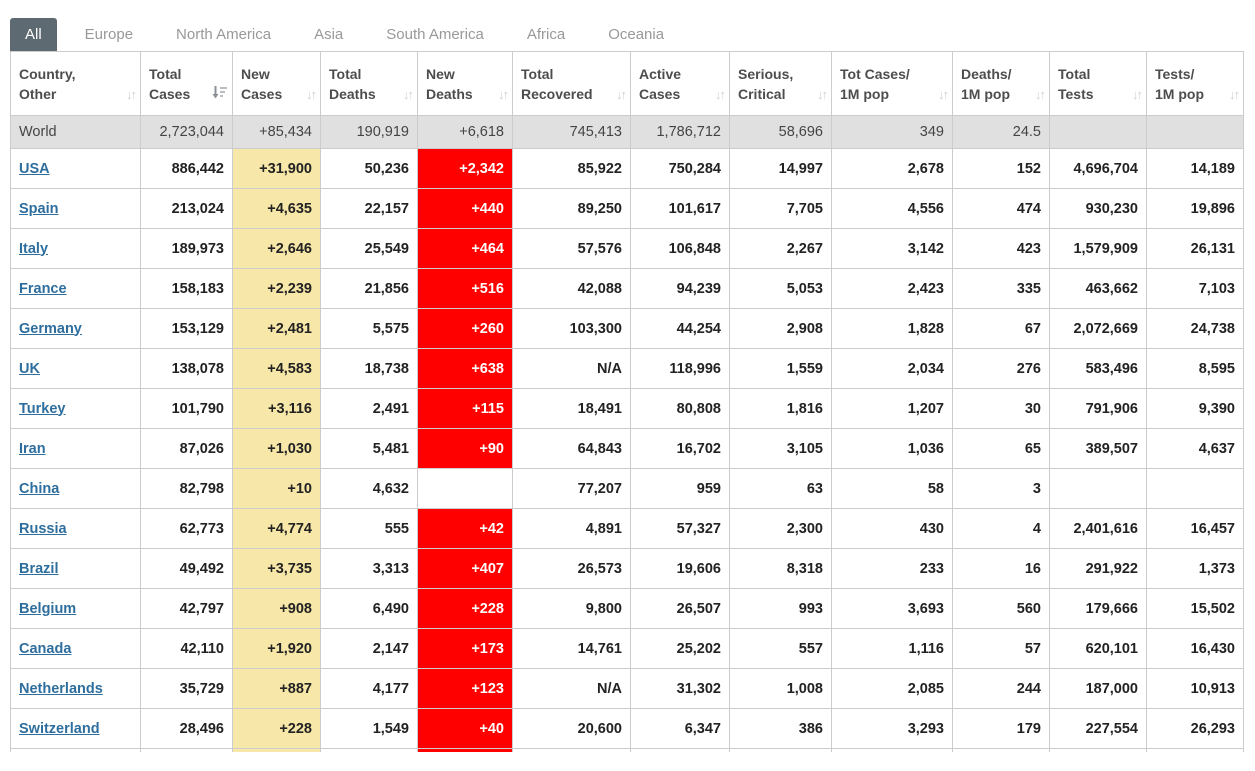 The width and height of the screenshot is (1255, 771). I want to click on cell-tests-1m-pop: 4,637, so click(1195, 448).